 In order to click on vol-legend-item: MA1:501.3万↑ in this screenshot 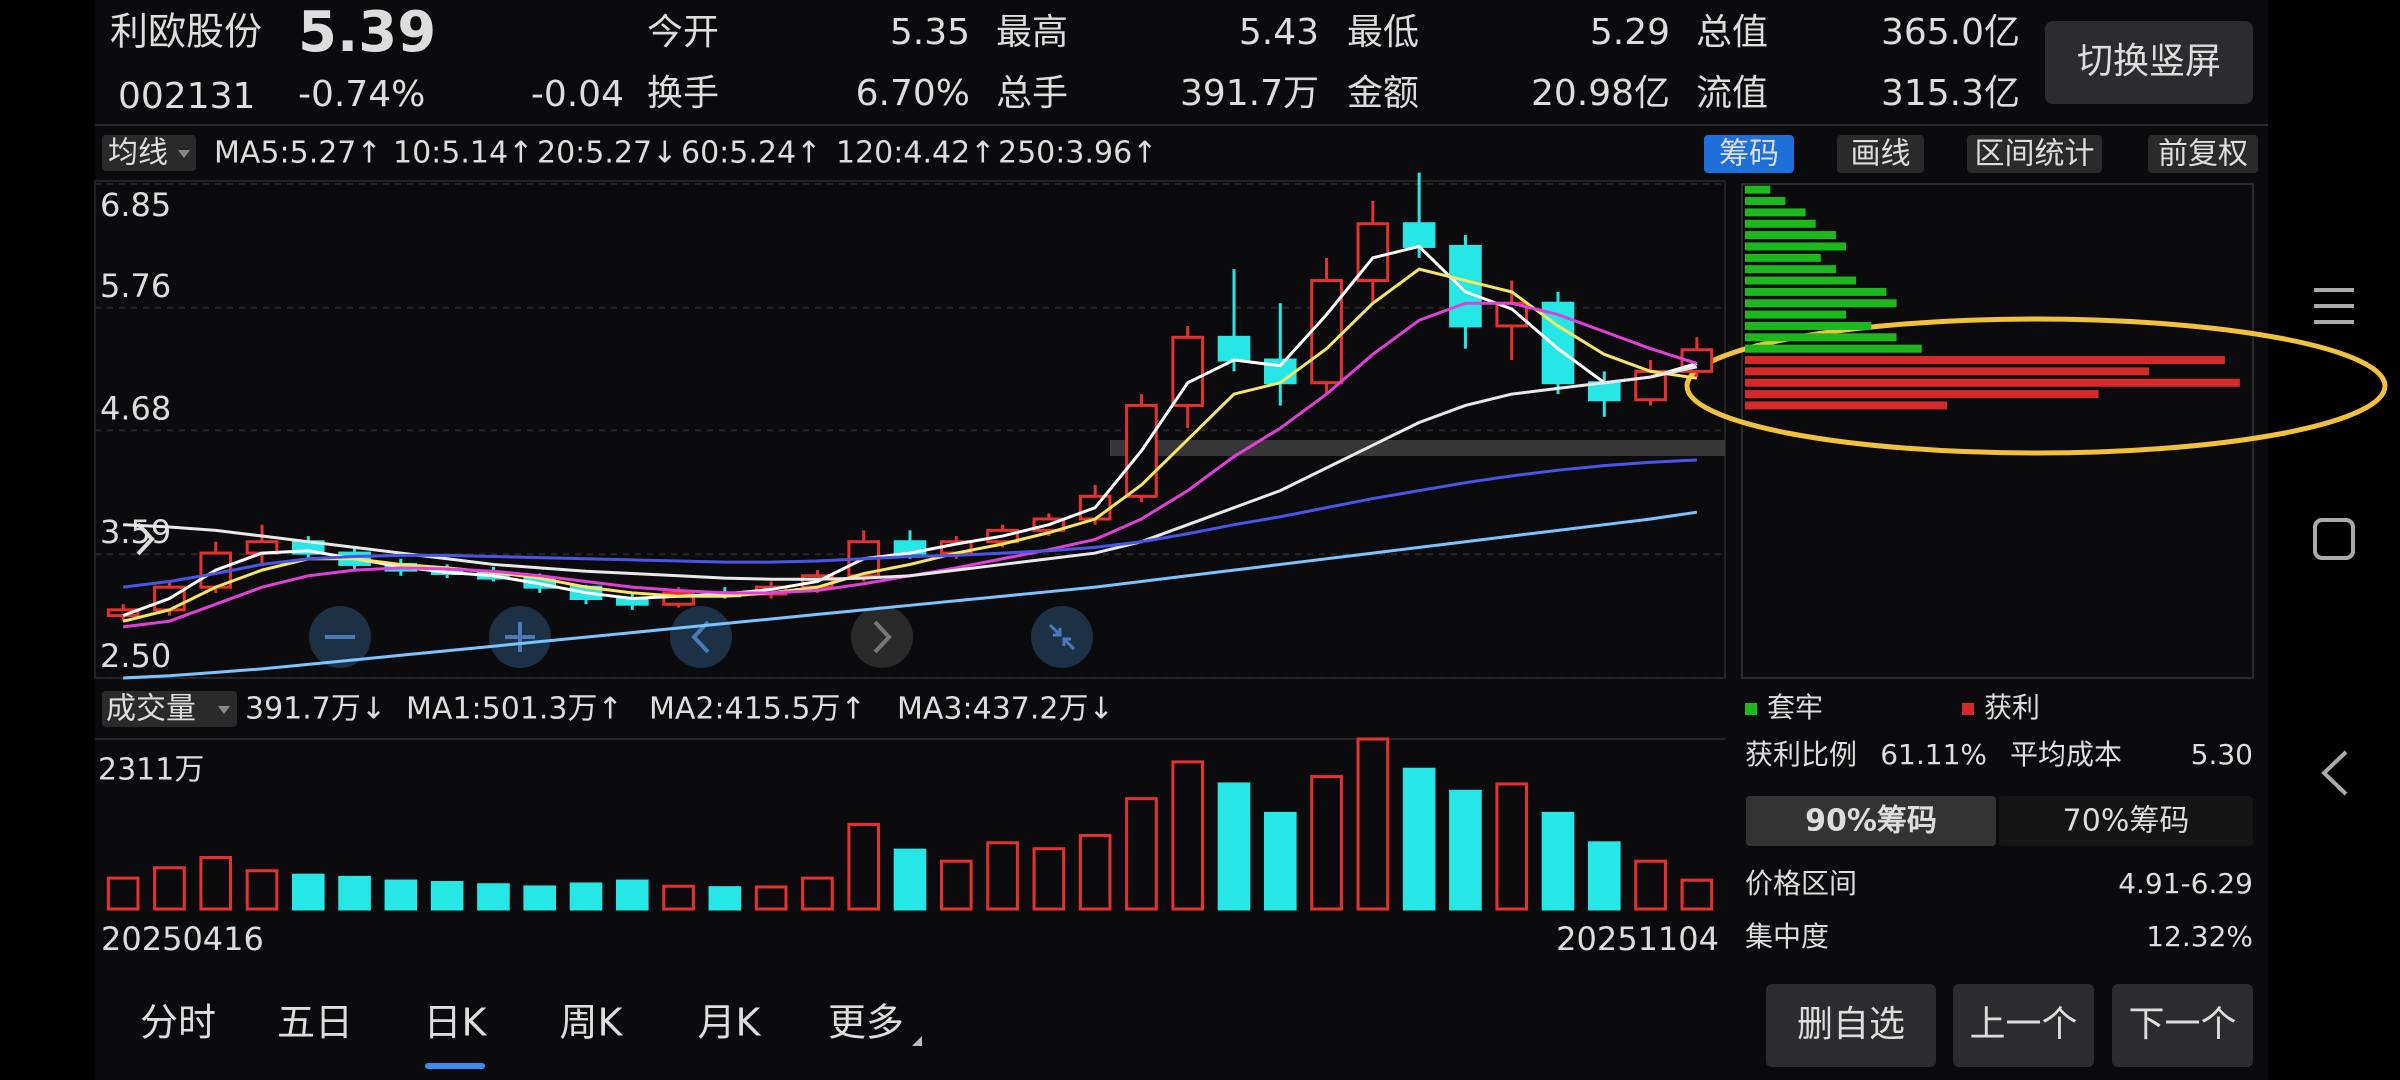, I will do `click(514, 709)`.